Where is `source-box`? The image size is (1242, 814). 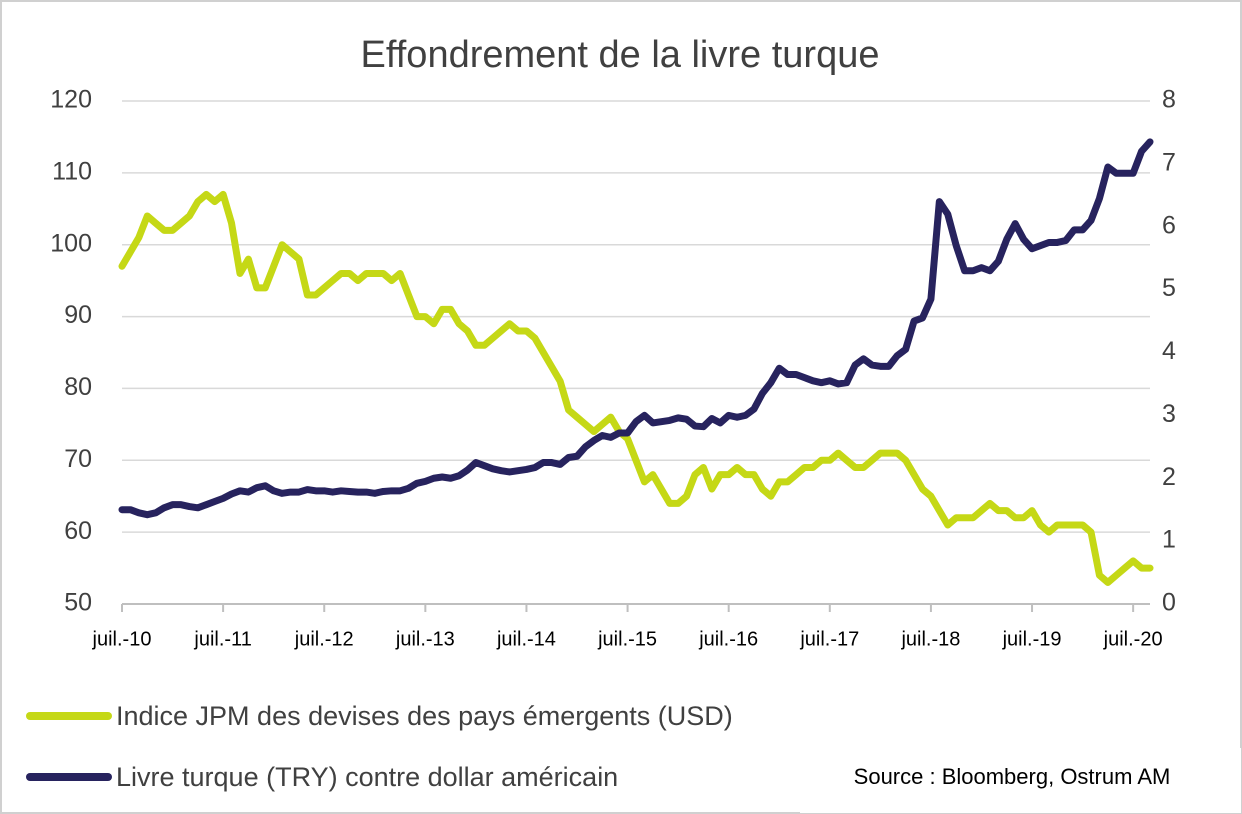
source-box is located at coordinates (1020, 780).